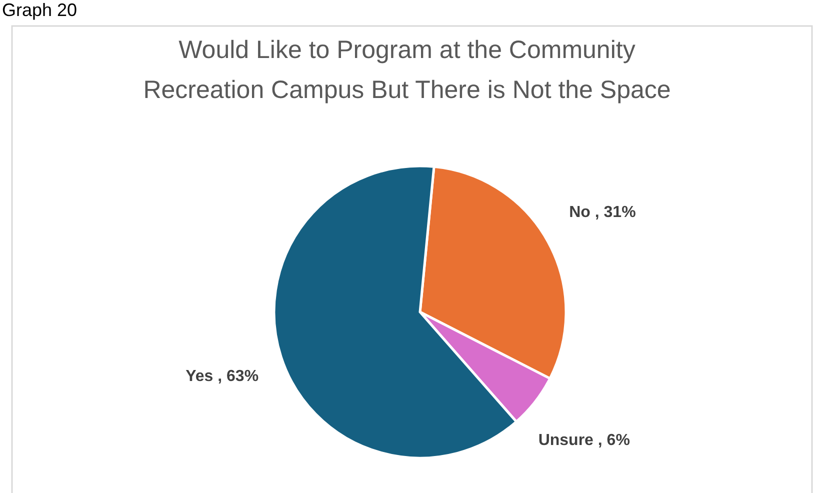  What do you see at coordinates (222, 376) in the screenshot?
I see `slice-label: Yes , 63%` at bounding box center [222, 376].